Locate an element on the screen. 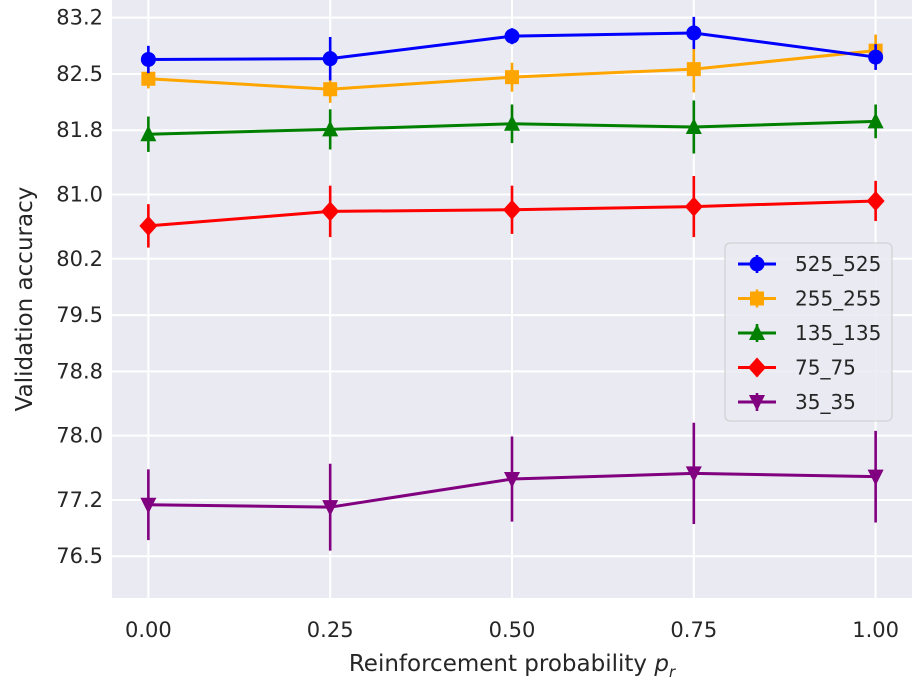 The height and width of the screenshot is (680, 913). x-tick-label: 0.00 is located at coordinates (148, 630).